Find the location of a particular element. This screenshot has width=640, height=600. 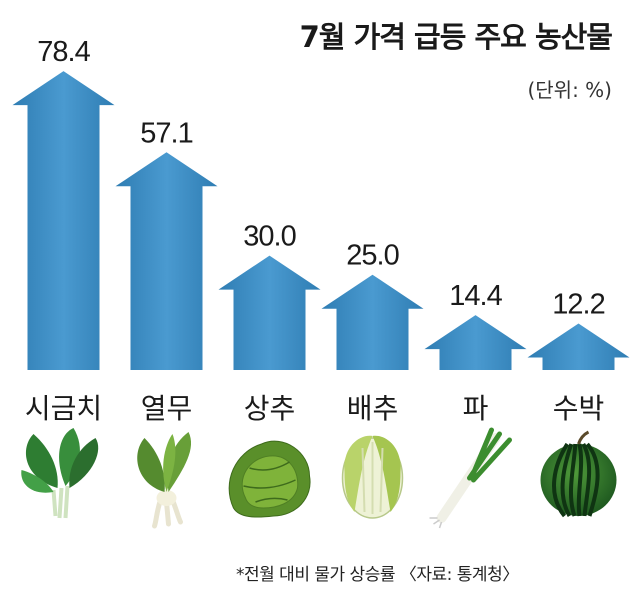

category-label-5: 수박 is located at coordinates (579, 408).